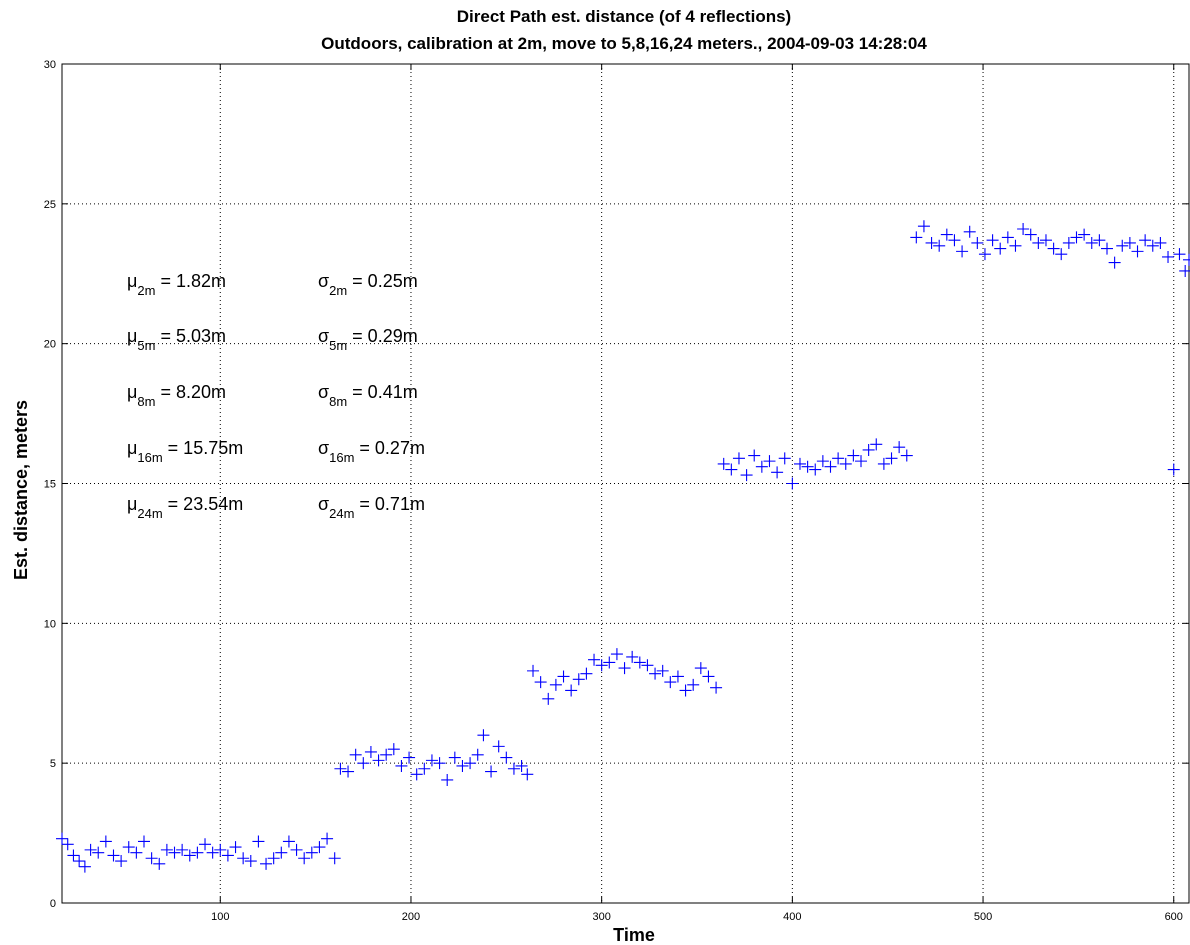 This screenshot has width=1190, height=945. I want to click on stat-subscript: 2m, so click(146, 290).